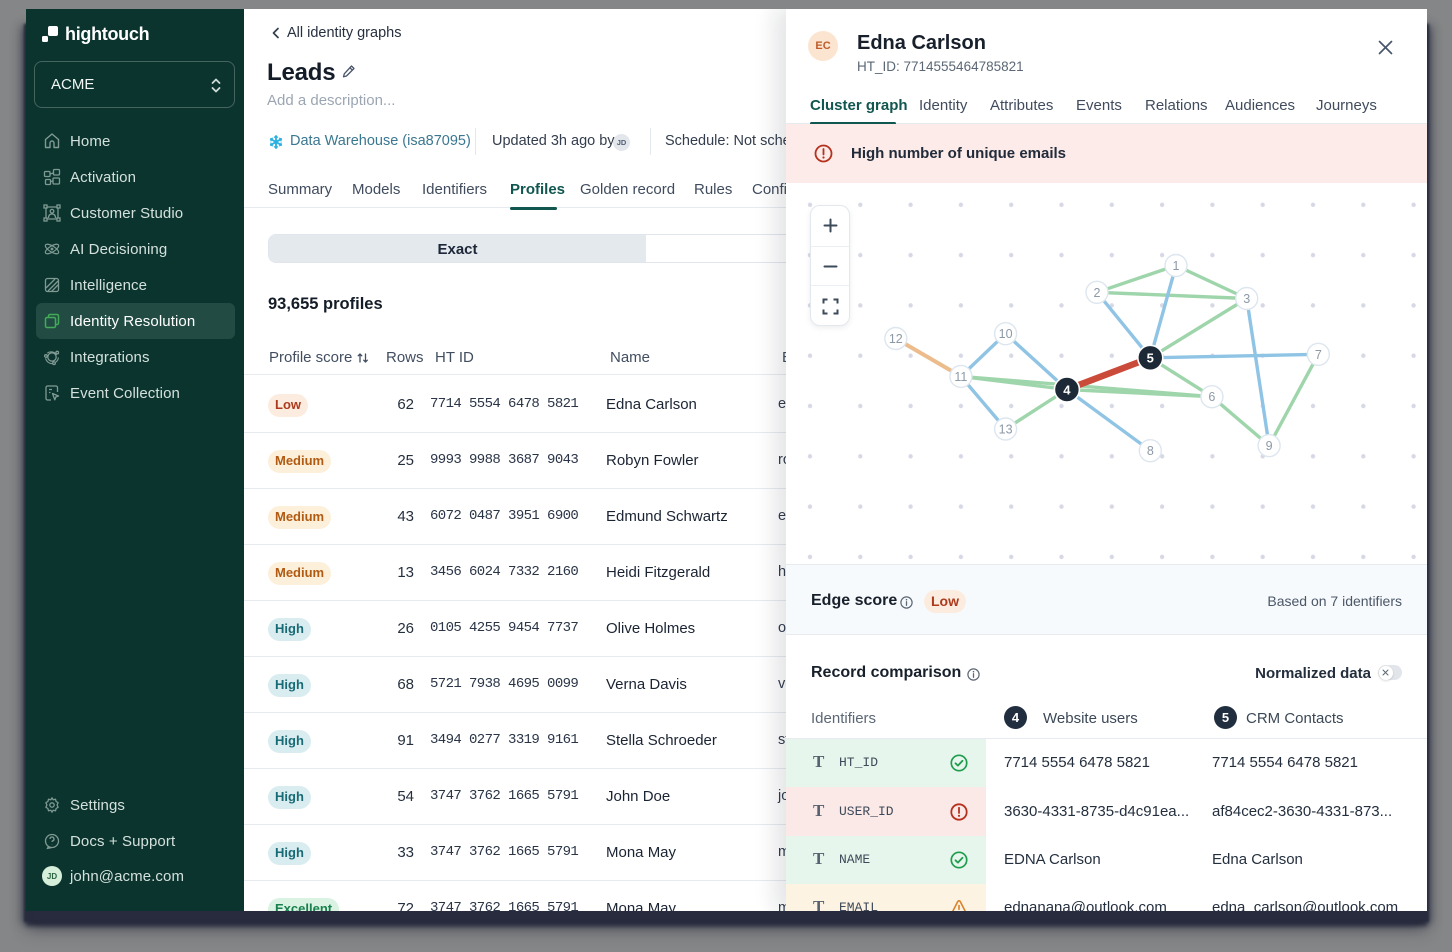  Describe the element at coordinates (1006, 430) in the screenshot. I see `svg-text: 13` at that location.